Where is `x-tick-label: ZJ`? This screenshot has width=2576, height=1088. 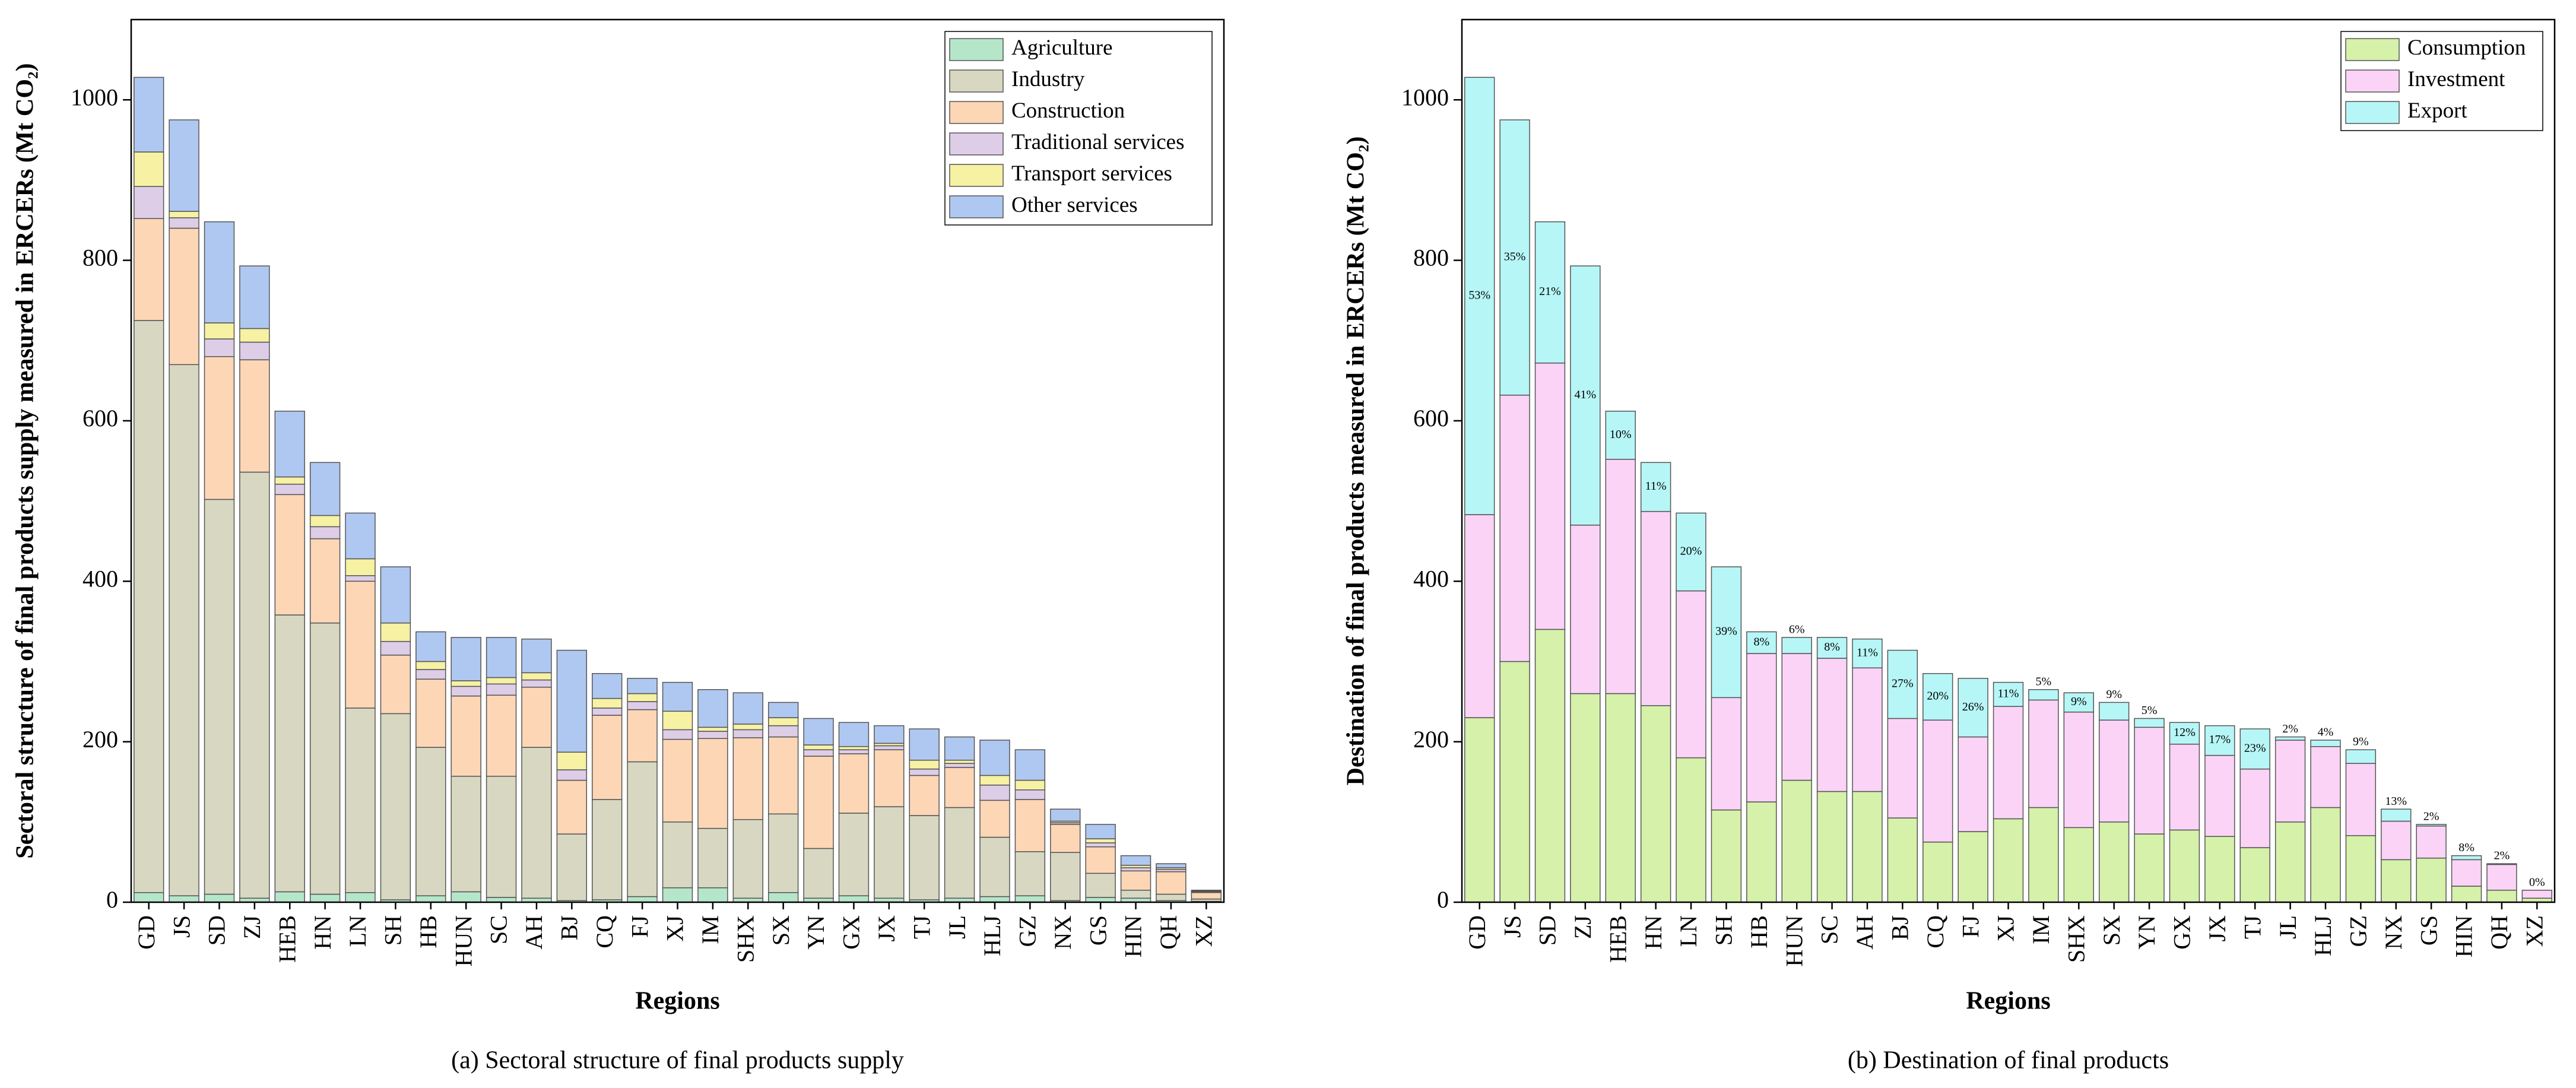
x-tick-label: ZJ is located at coordinates (1582, 927).